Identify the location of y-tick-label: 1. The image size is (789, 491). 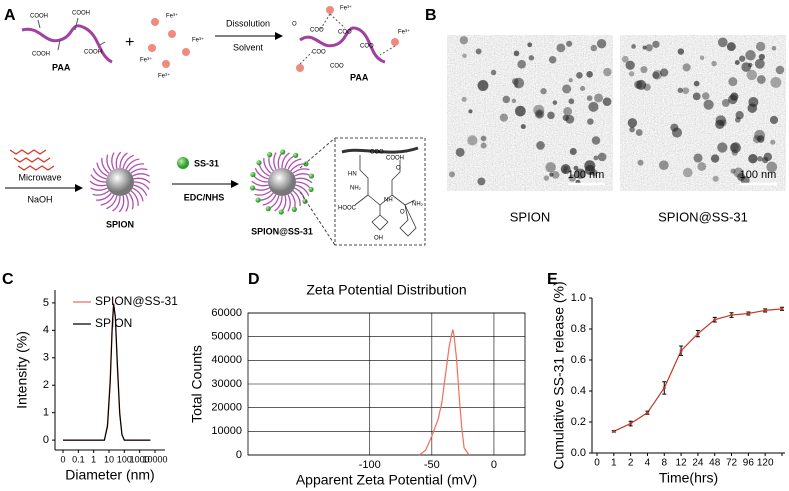
(46, 413).